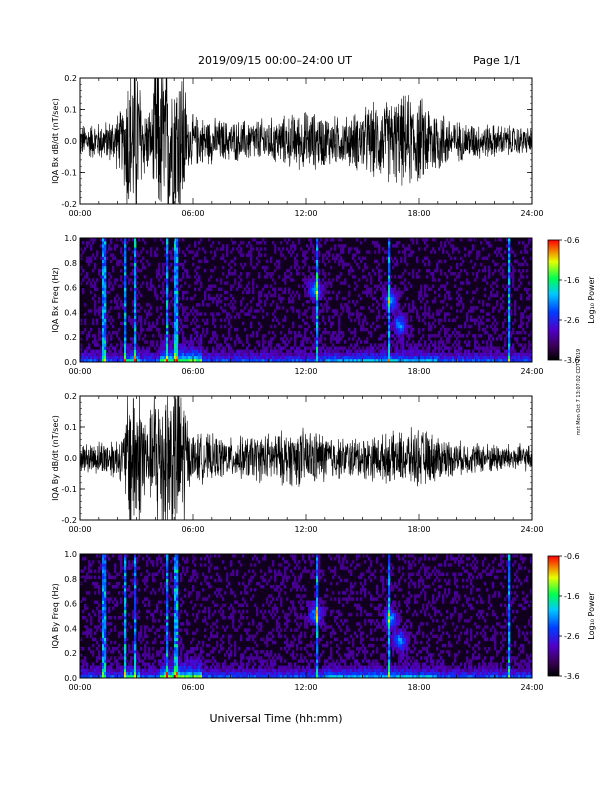  I want to click on x-tick-label: 18:00, so click(418, 529).